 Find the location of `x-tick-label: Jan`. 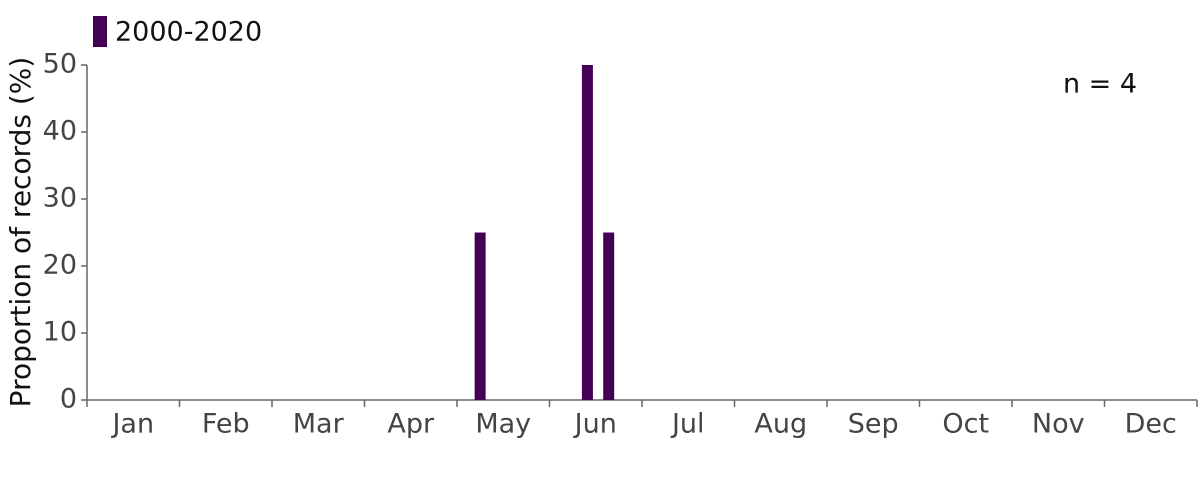

x-tick-label: Jan is located at coordinates (132, 424).